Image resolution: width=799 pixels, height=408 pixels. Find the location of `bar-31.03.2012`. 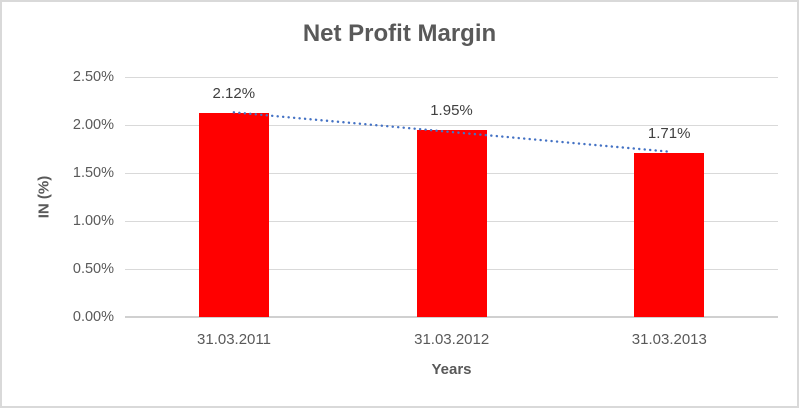

bar-31.03.2012 is located at coordinates (451, 223).